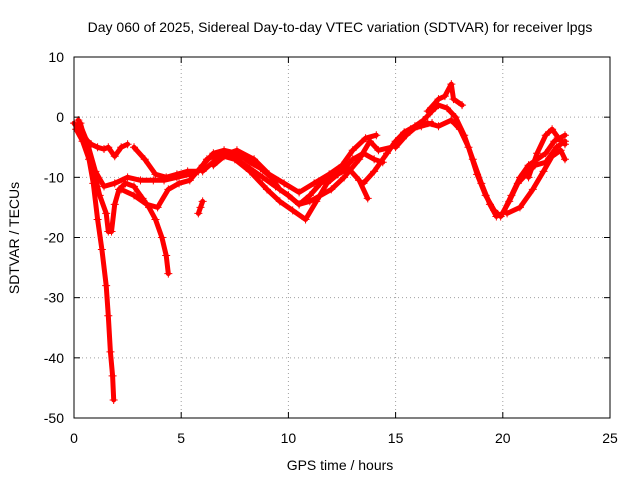 This screenshot has height=480, width=640. What do you see at coordinates (54, 177) in the screenshot?
I see `y-tick-label: -10` at bounding box center [54, 177].